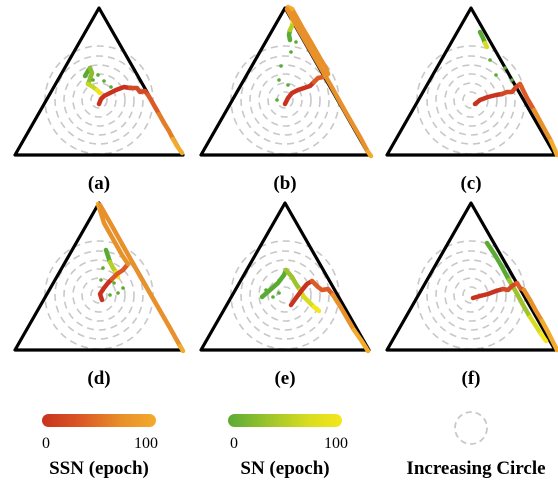 The image size is (558, 482). I want to click on ssn-max-label: 100, so click(146, 443).